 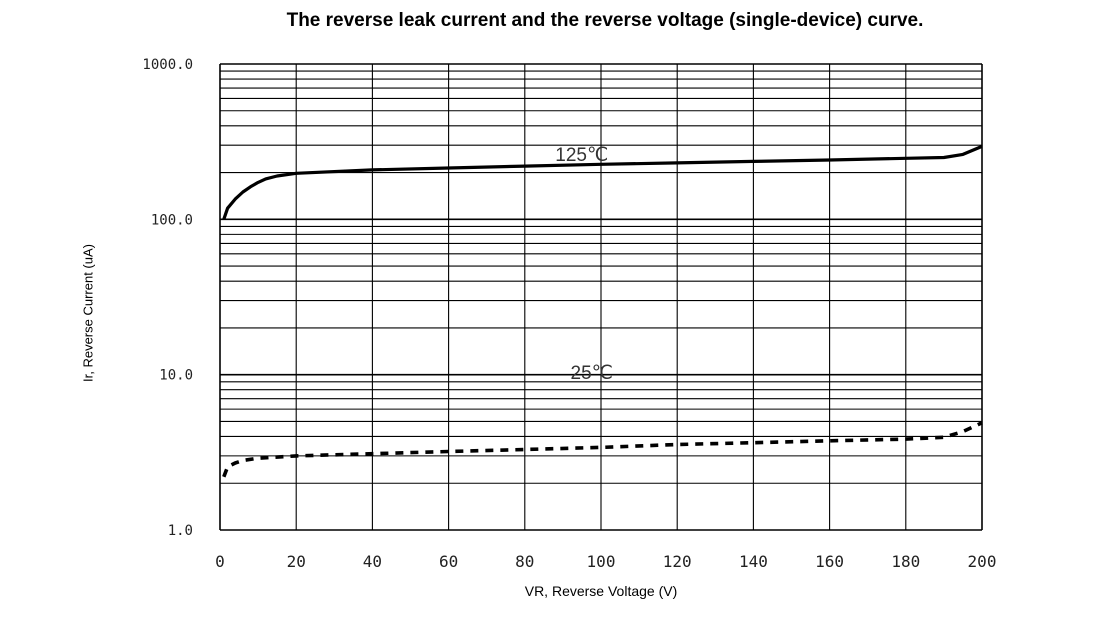 What do you see at coordinates (584, 264) in the screenshot?
I see `series-labels: 125℃ 25℃` at bounding box center [584, 264].